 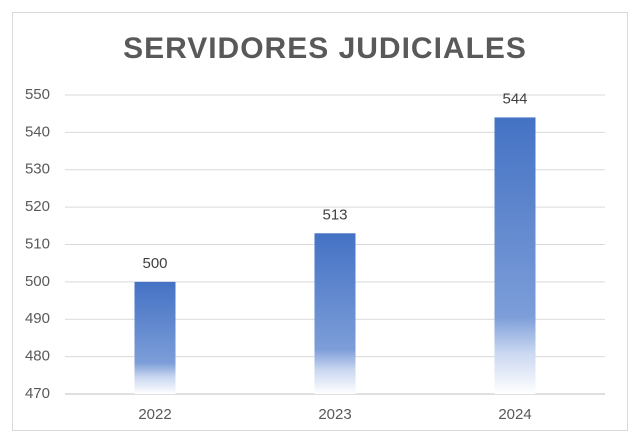 I want to click on y-tick-label: 540, so click(x=37, y=131).